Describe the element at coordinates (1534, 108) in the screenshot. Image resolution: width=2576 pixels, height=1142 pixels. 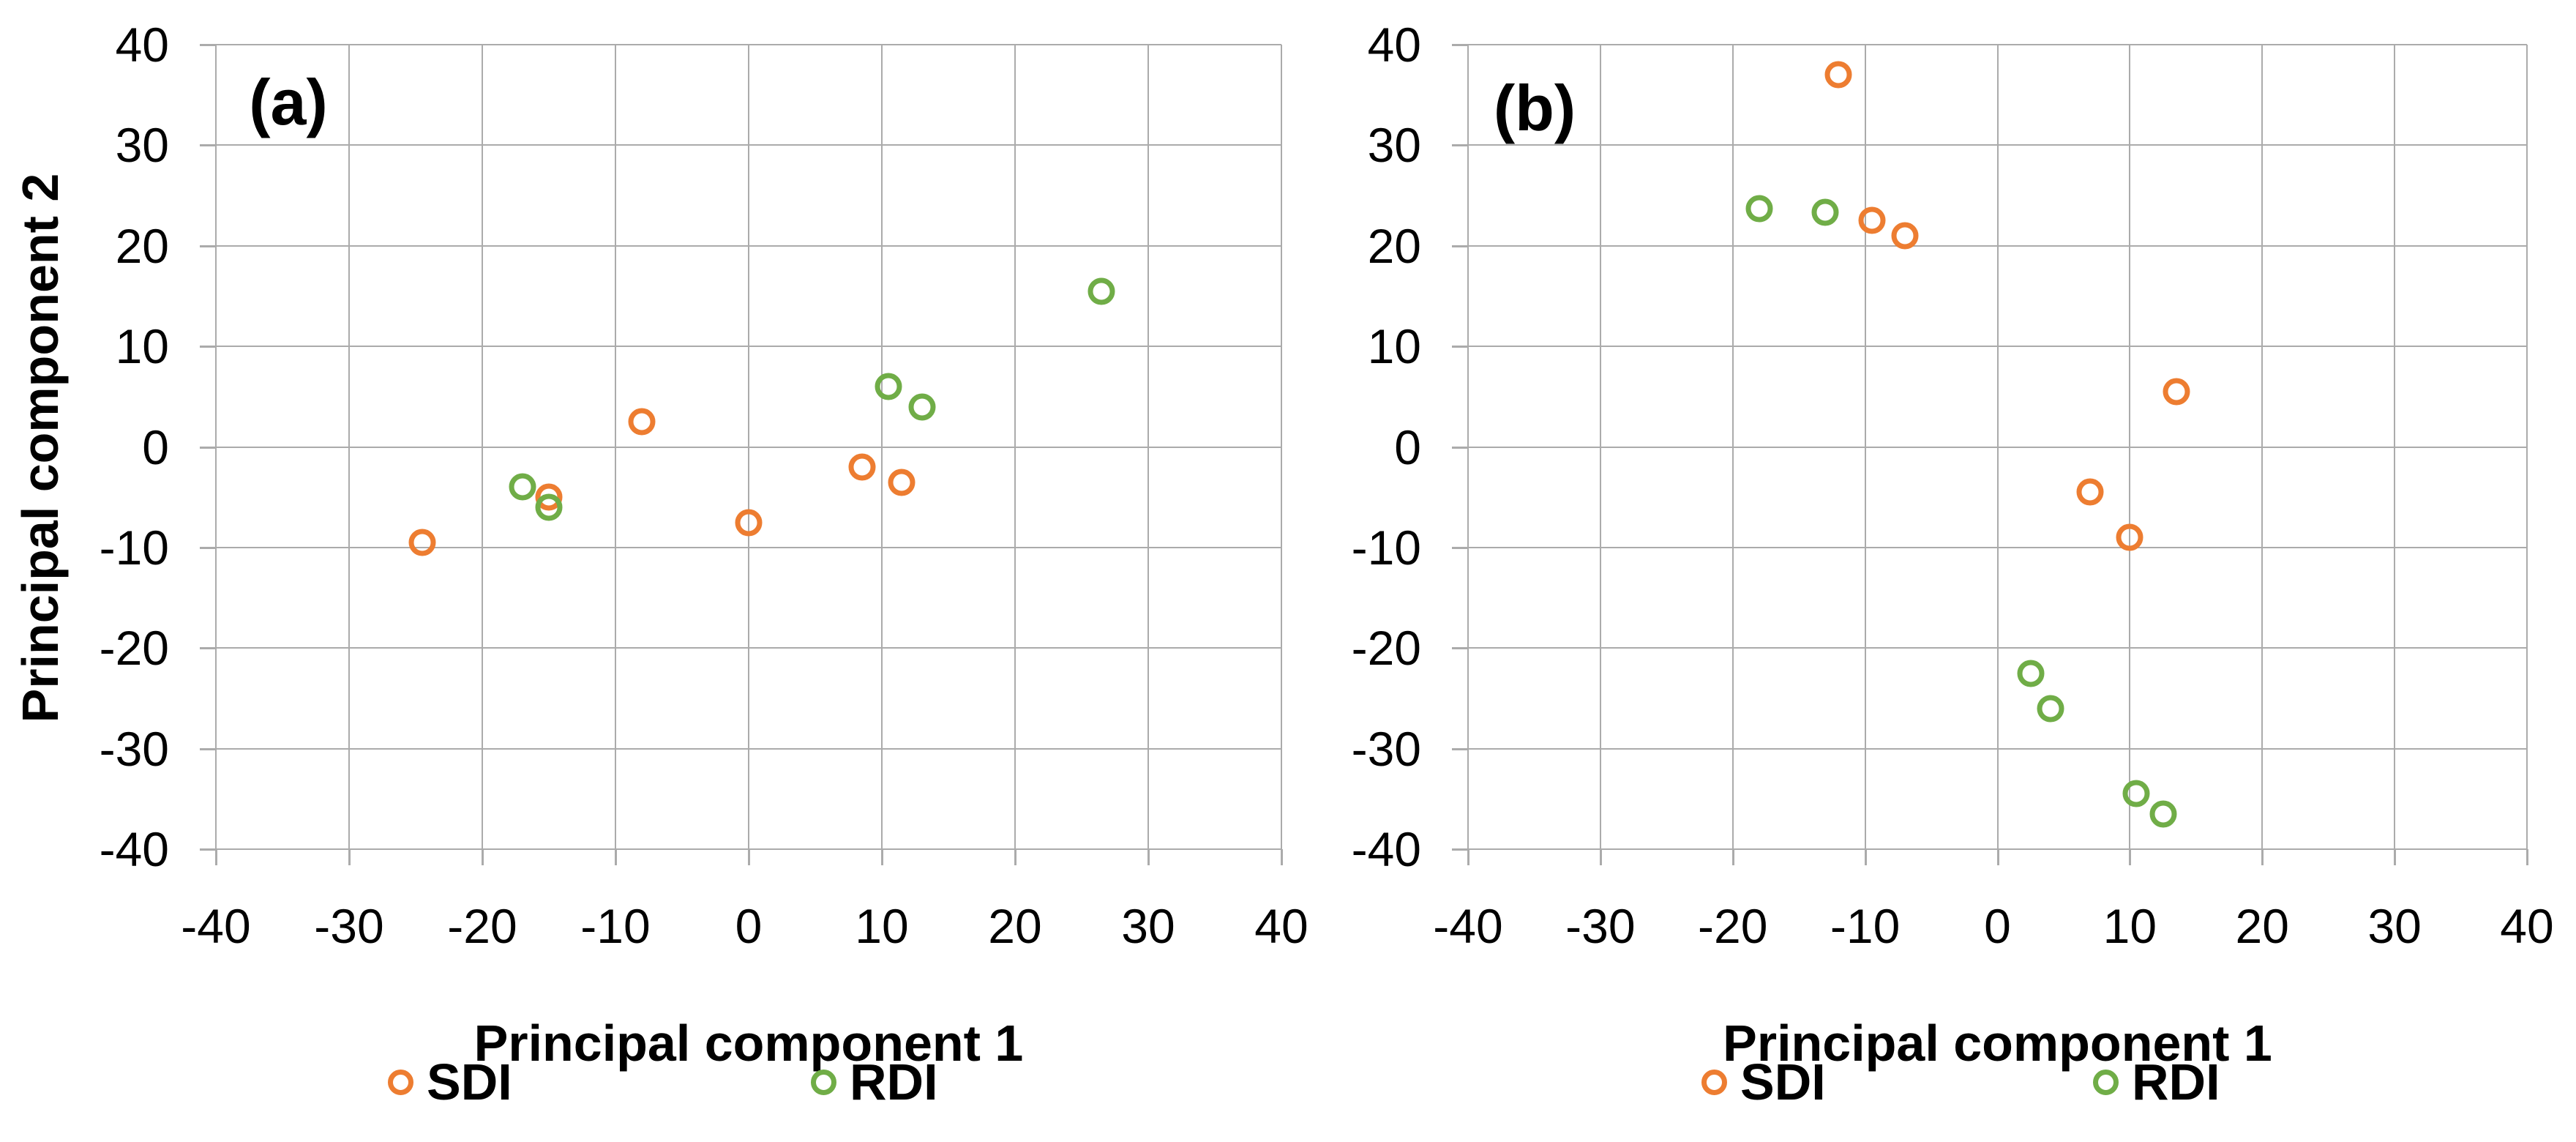
I see `panel-label-b: (b)` at that location.